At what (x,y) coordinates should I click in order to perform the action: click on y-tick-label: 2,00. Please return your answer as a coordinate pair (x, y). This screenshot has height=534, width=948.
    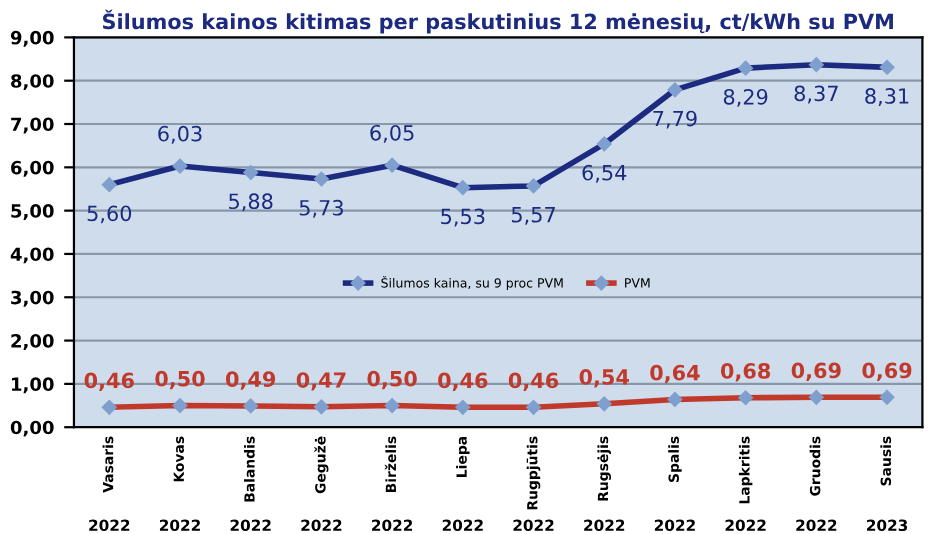
    Looking at the image, I should click on (32, 342).